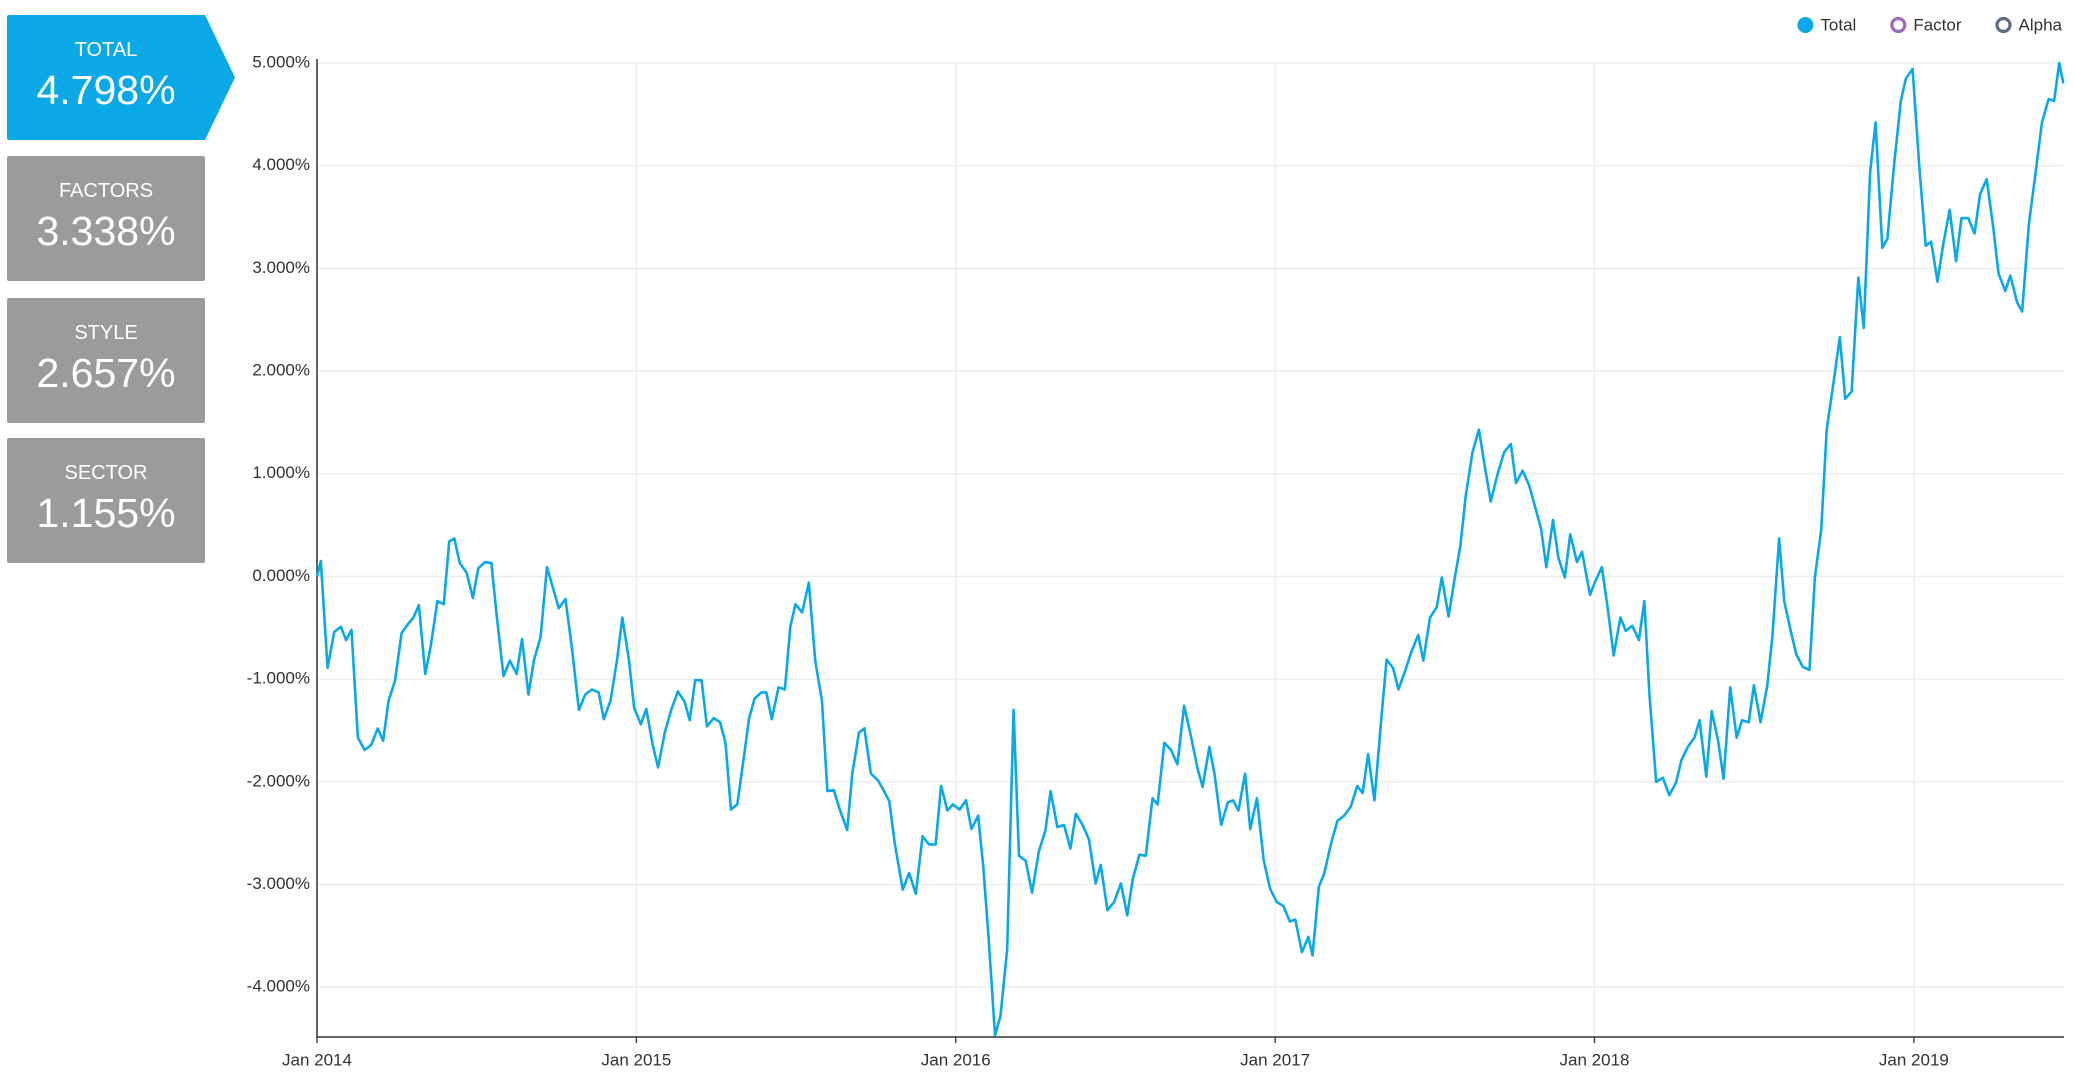 The height and width of the screenshot is (1072, 2074). I want to click on x-tick-label: Jan 2019, so click(1914, 1059).